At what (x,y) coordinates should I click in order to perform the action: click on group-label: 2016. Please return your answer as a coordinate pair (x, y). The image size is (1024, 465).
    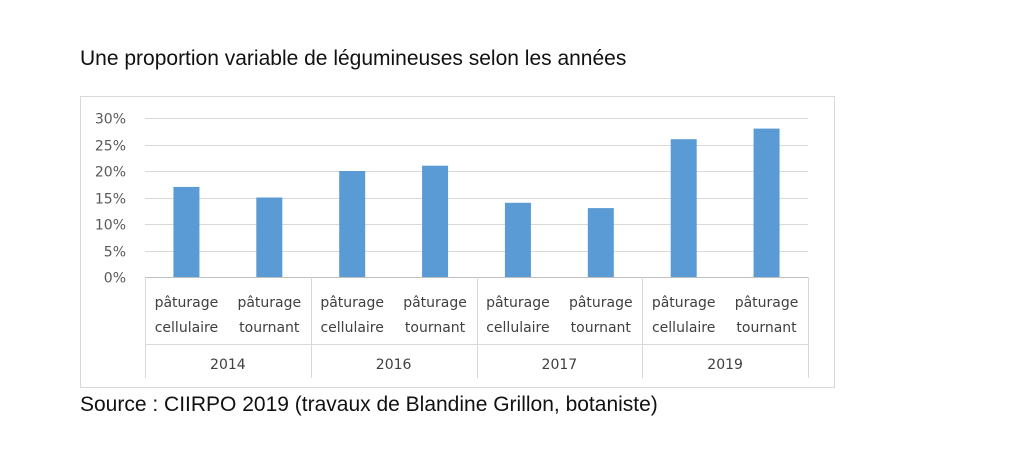
    Looking at the image, I should click on (394, 365).